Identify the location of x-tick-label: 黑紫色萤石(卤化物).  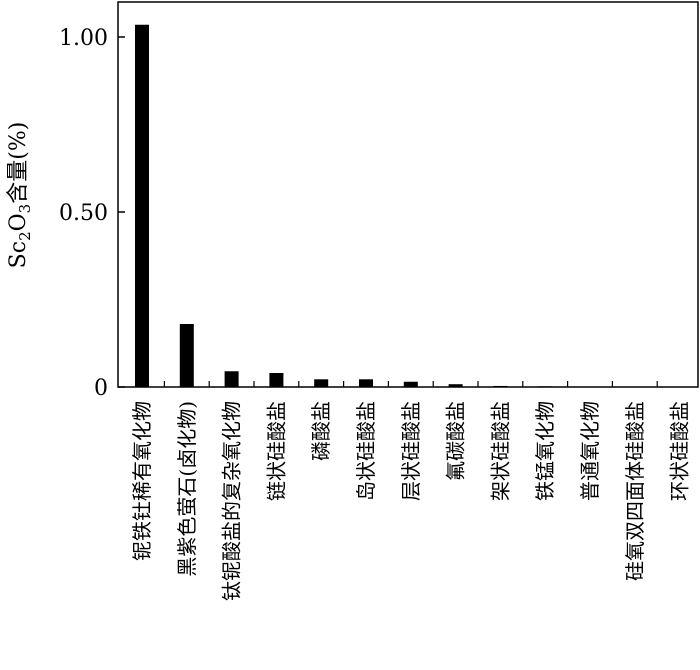
(187, 489).